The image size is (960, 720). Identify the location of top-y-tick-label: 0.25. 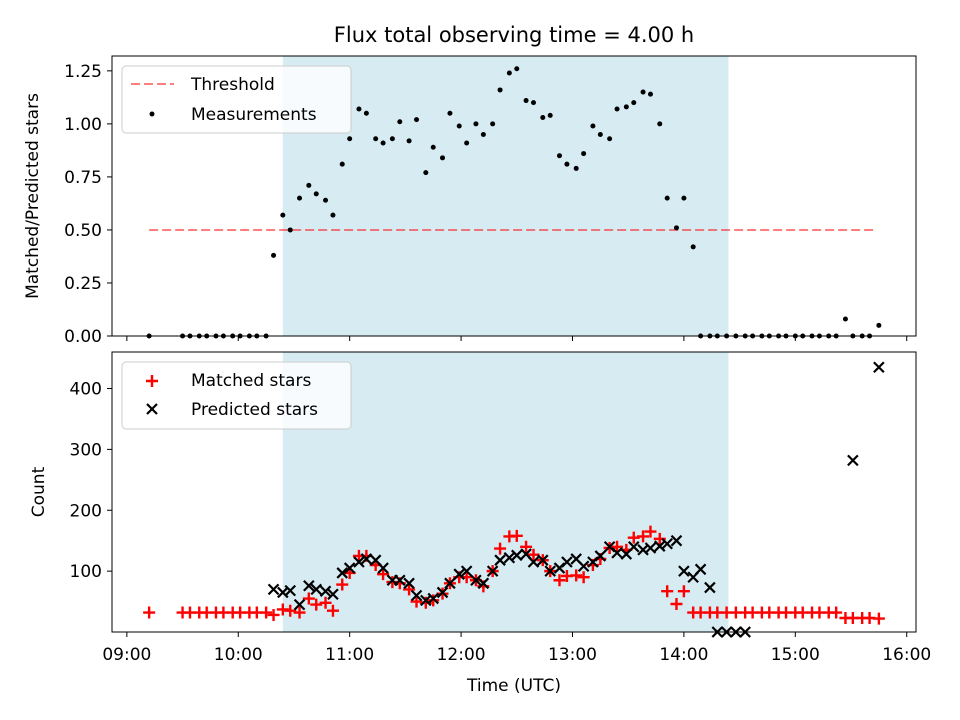
(83, 284).